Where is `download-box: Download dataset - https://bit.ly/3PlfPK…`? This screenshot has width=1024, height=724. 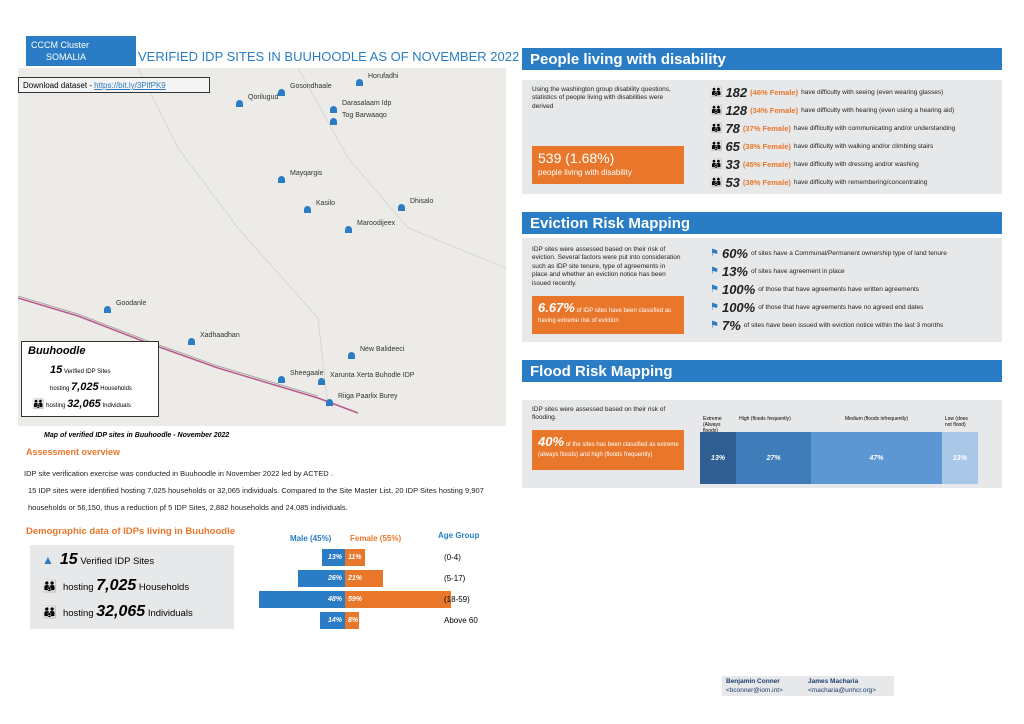 download-box: Download dataset - https://bit.ly/3PlfPK… is located at coordinates (114, 85).